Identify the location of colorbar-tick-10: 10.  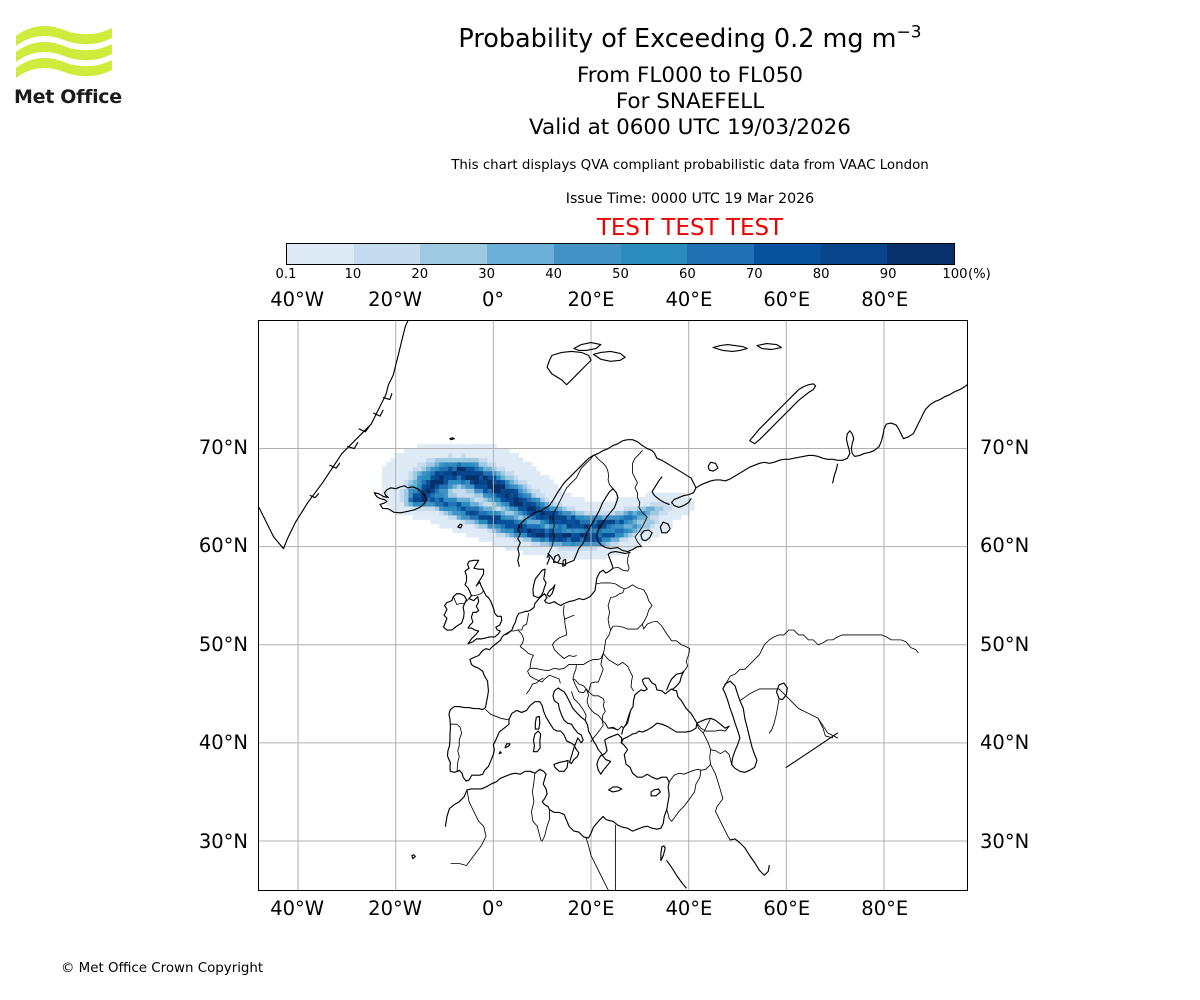
(353, 274).